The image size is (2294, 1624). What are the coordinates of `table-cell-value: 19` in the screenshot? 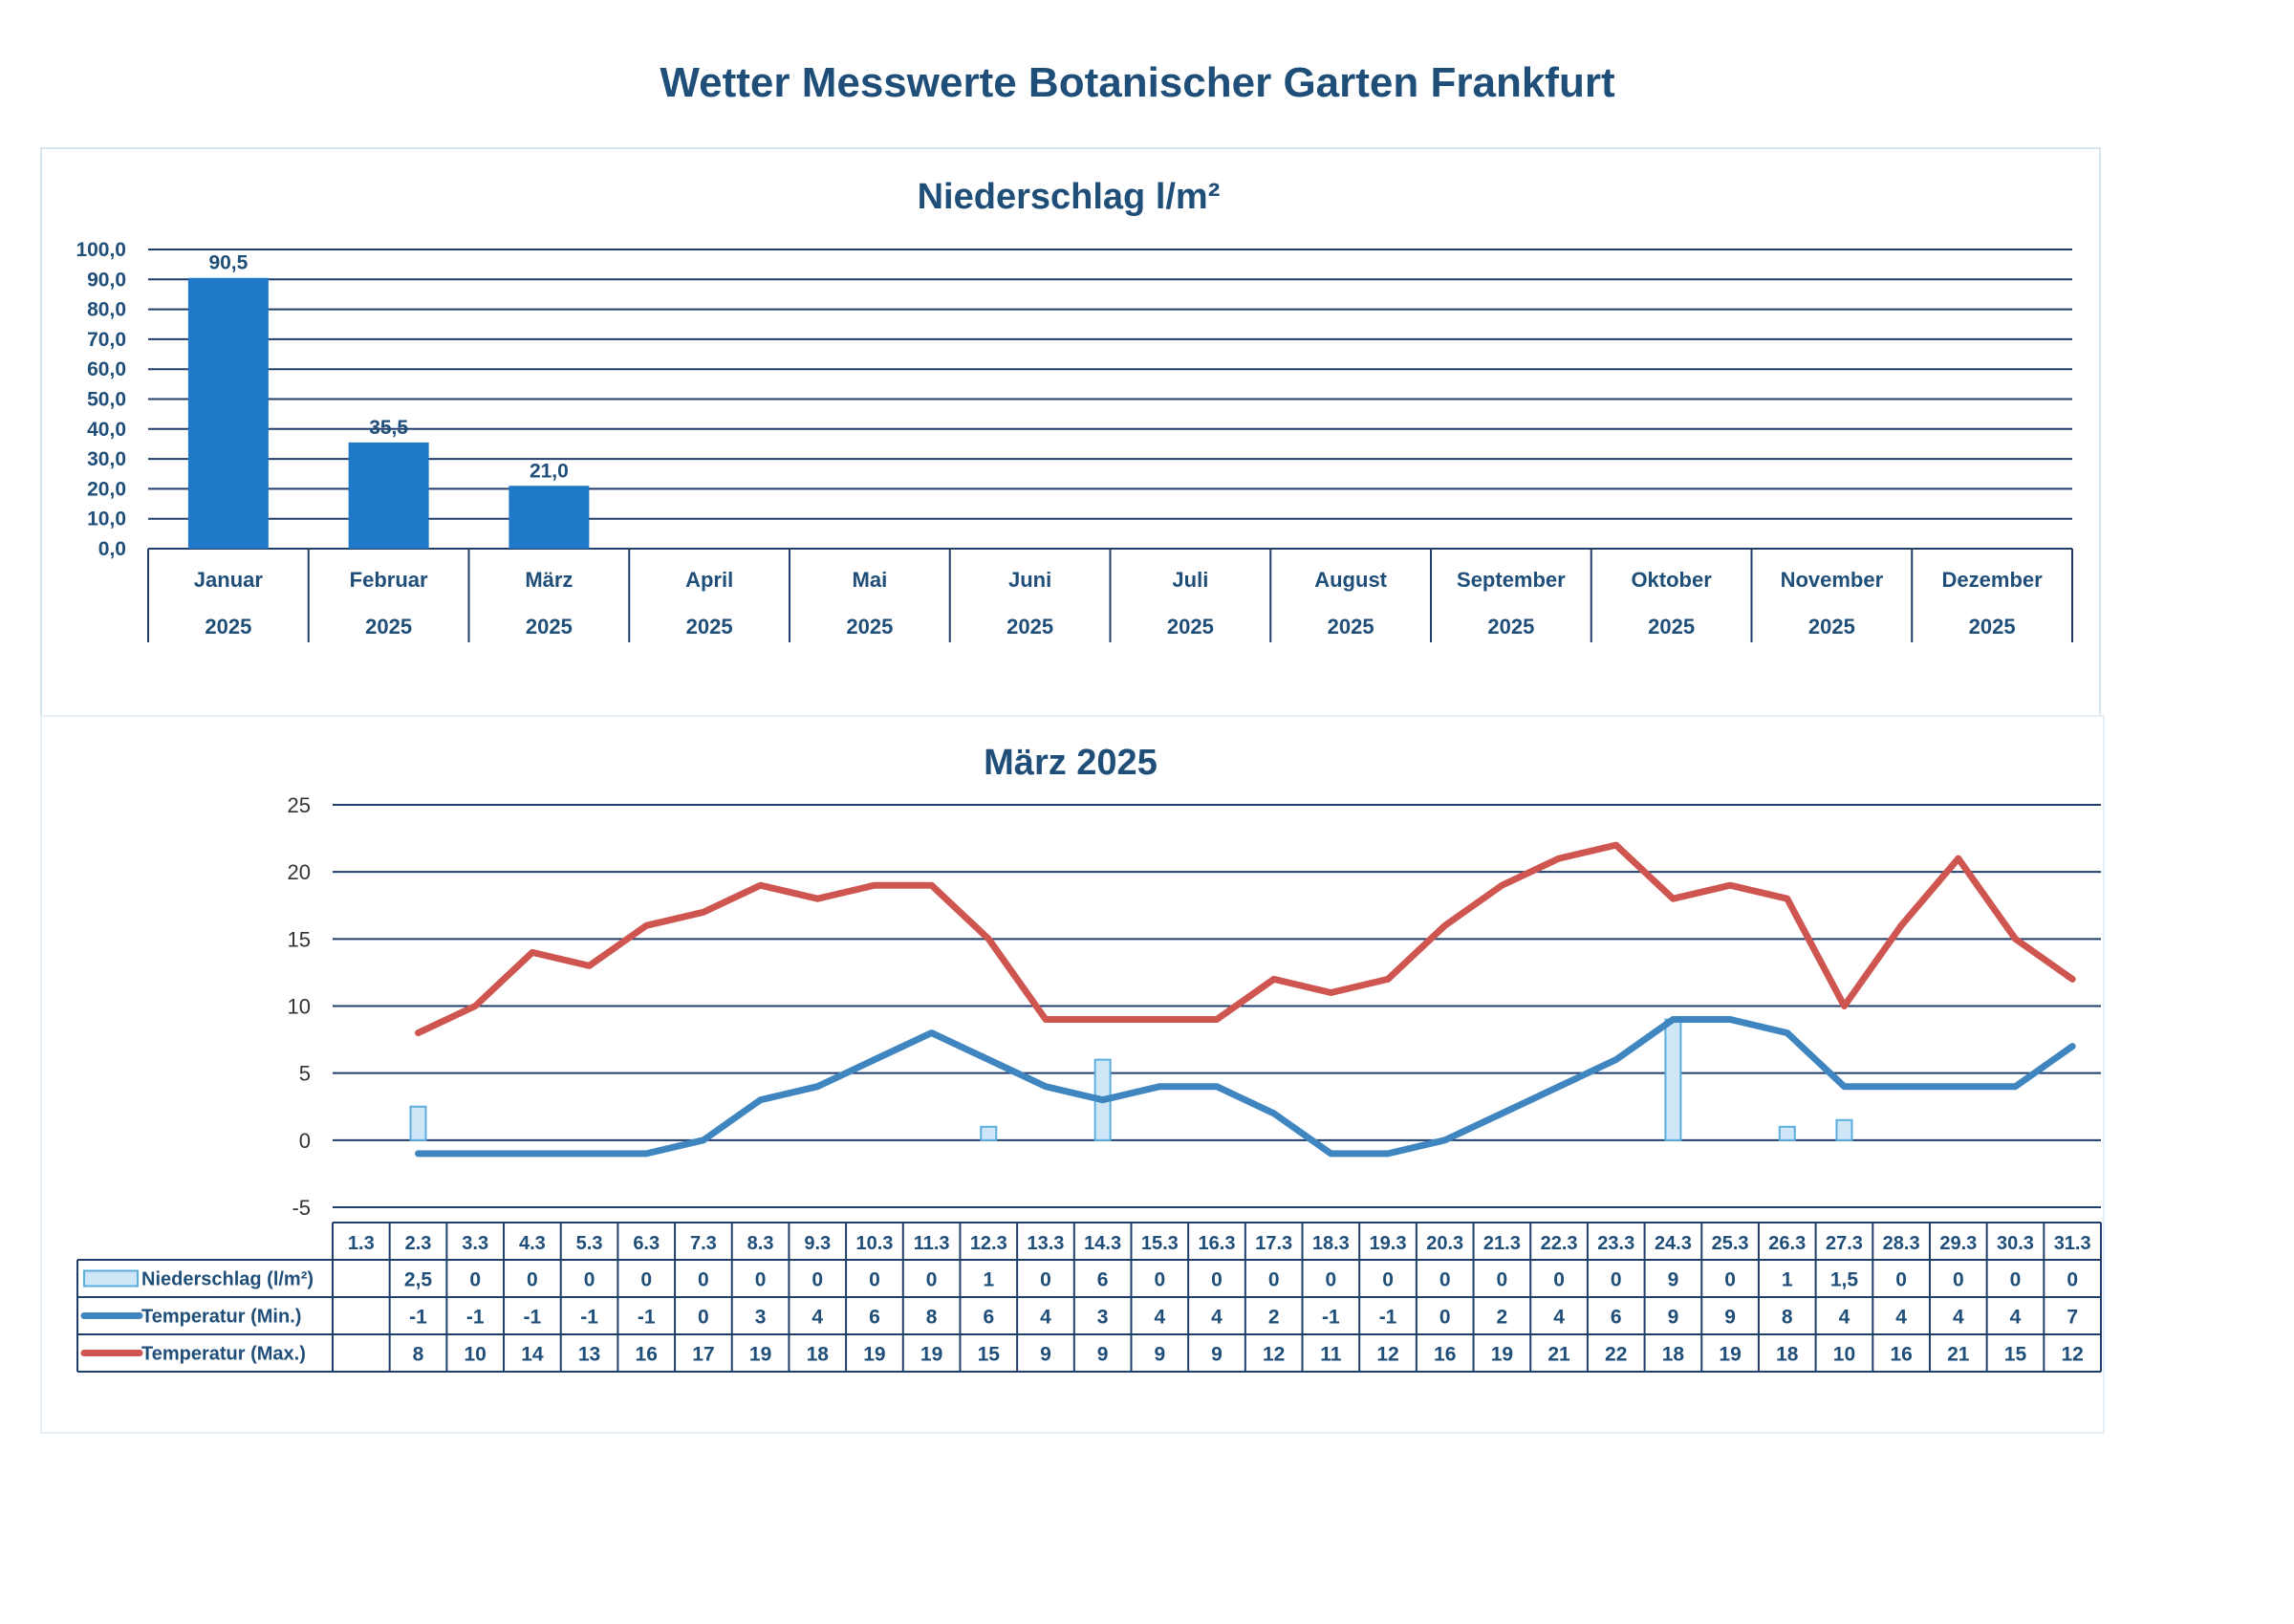 It's located at (760, 1355).